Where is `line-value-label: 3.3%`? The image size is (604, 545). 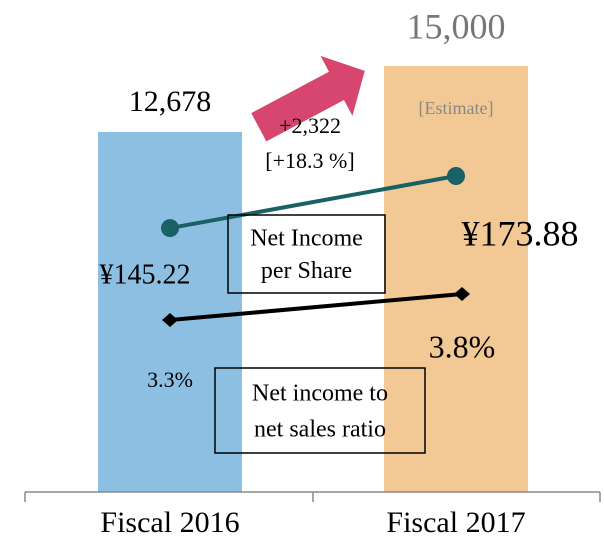
line-value-label: 3.3% is located at coordinates (170, 379).